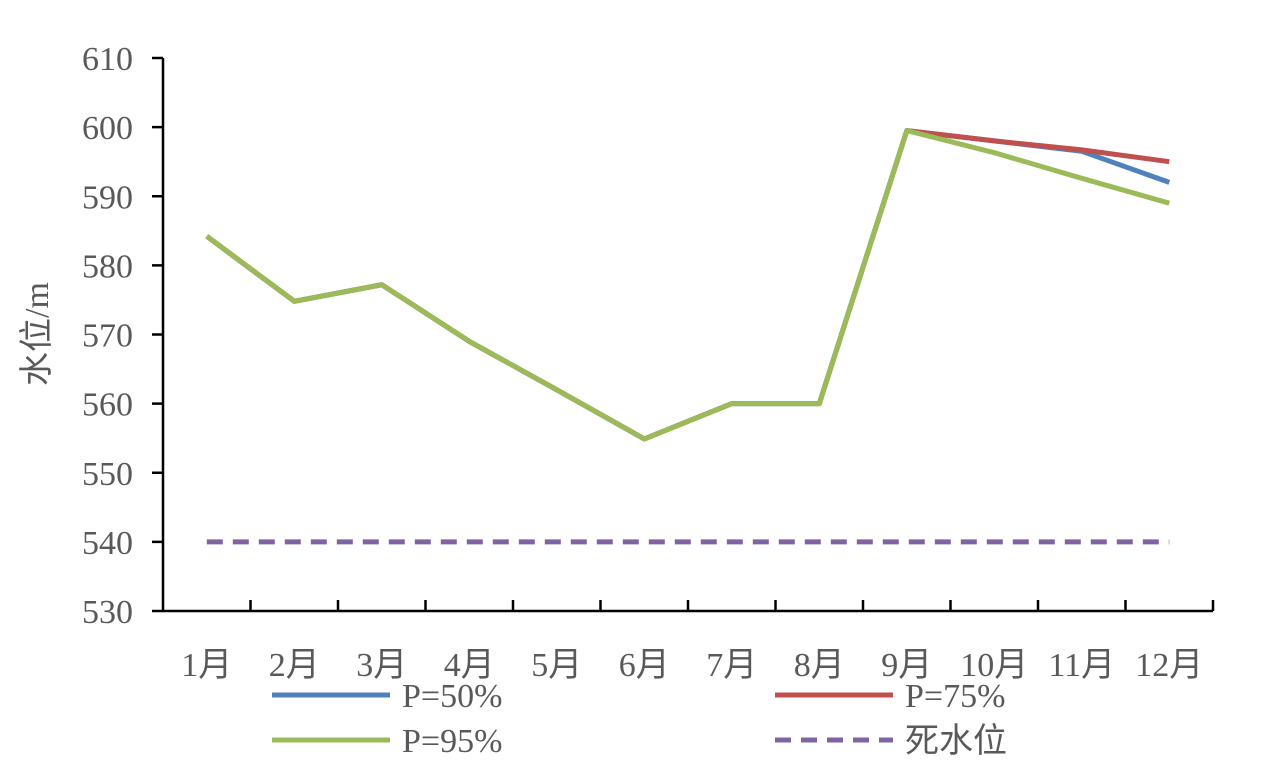  What do you see at coordinates (692, 665) in the screenshot?
I see `x-tick-labels: 1月 2月 3月 4月 5月 6月 7月 8月 9月 10月 11月 12月` at bounding box center [692, 665].